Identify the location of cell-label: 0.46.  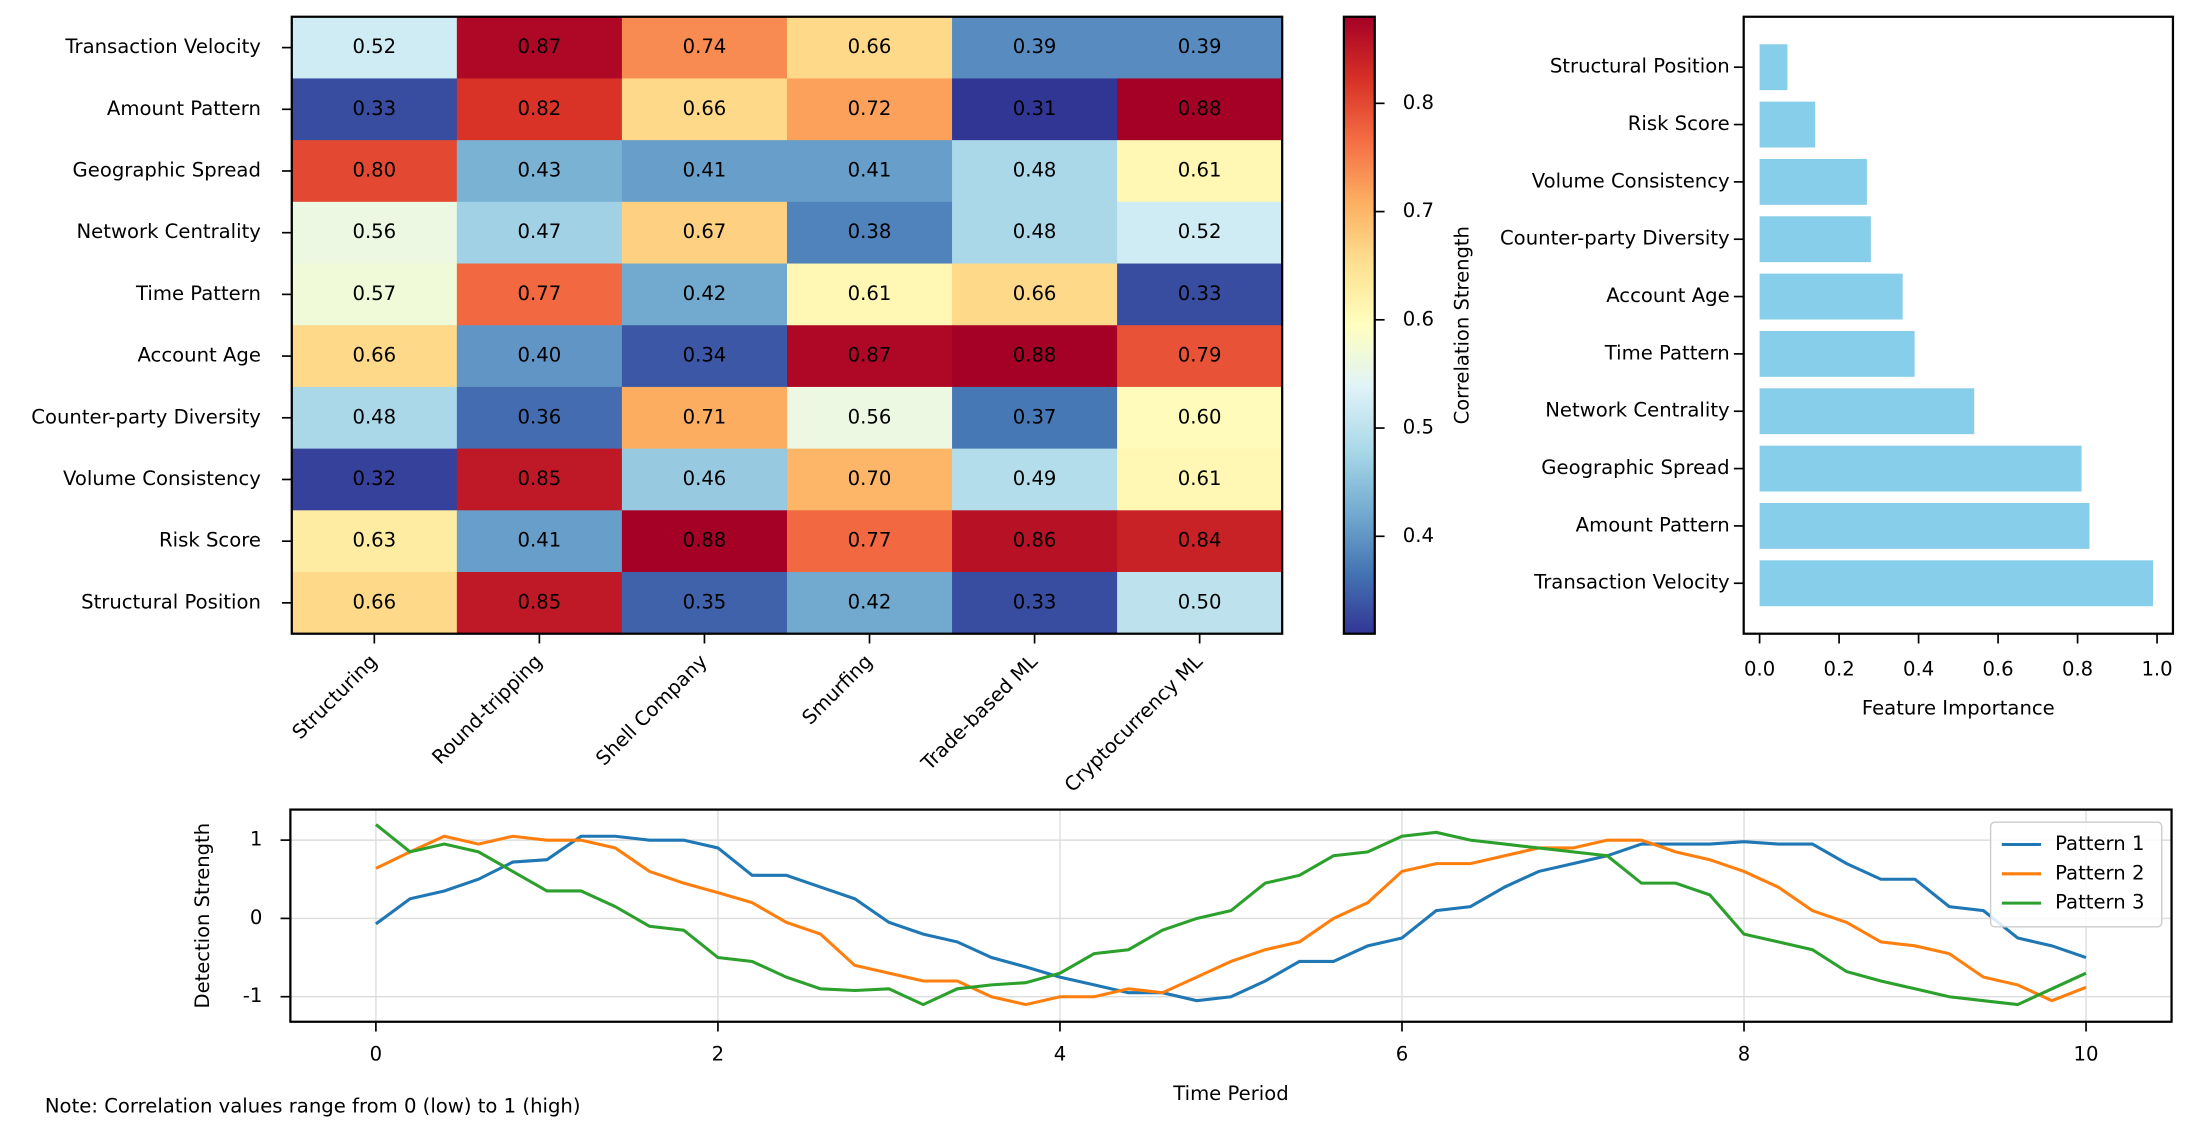
(705, 478).